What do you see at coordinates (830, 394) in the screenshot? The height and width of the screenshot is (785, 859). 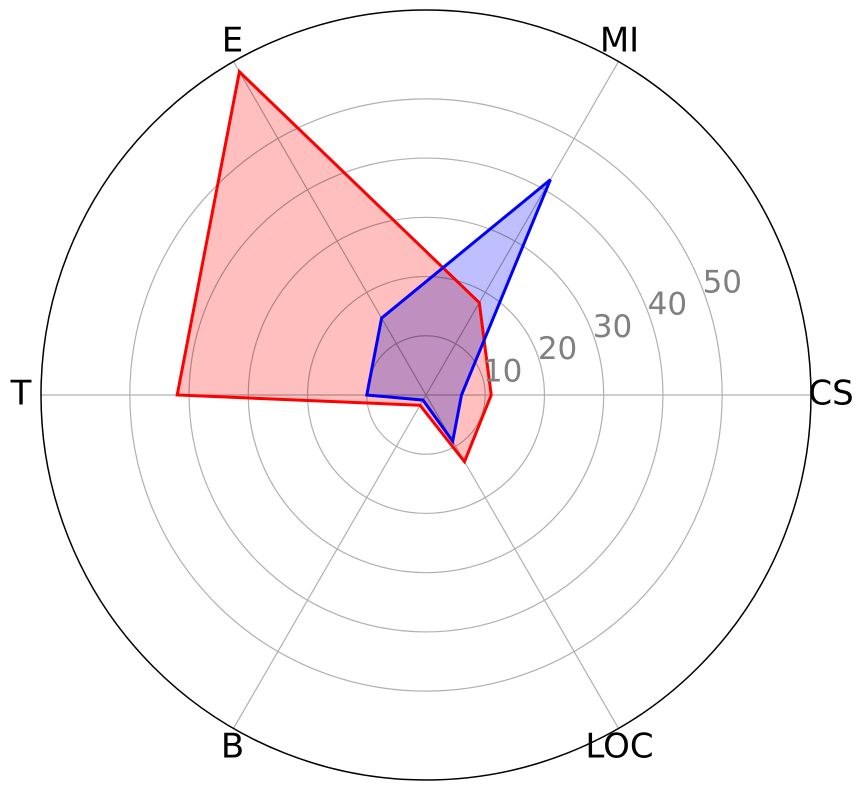 I see `axis-label-cs: CS` at bounding box center [830, 394].